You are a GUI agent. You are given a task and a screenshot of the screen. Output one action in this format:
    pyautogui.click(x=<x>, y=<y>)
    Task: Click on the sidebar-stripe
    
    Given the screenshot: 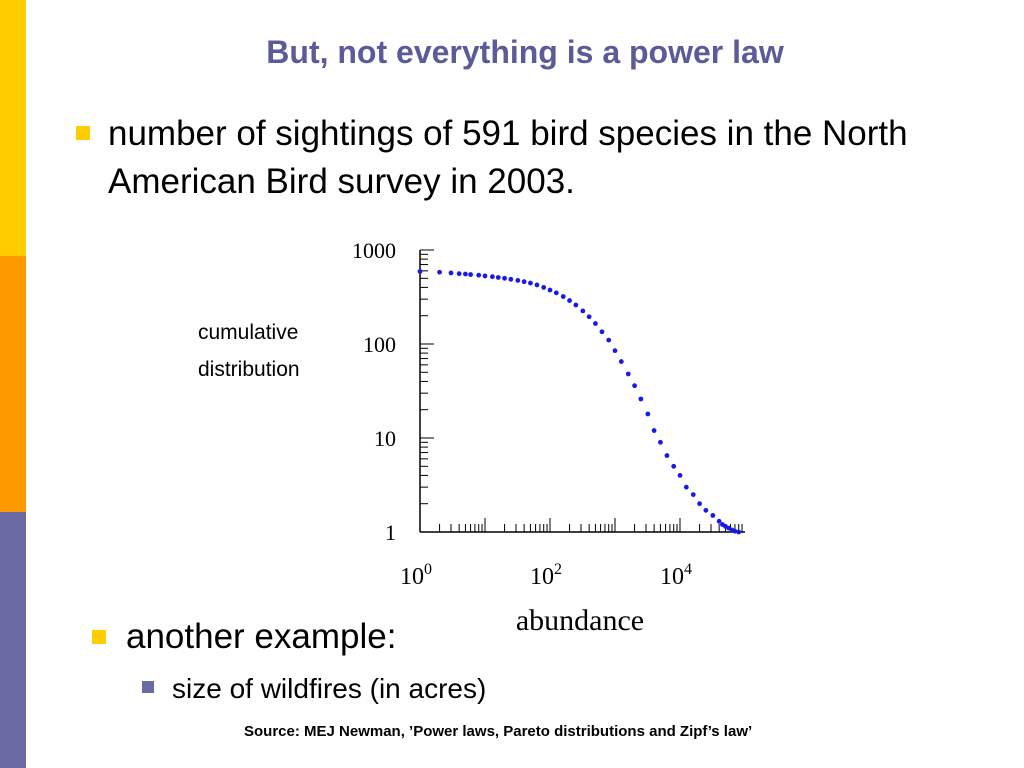 What is the action you would take?
    pyautogui.click(x=13, y=384)
    